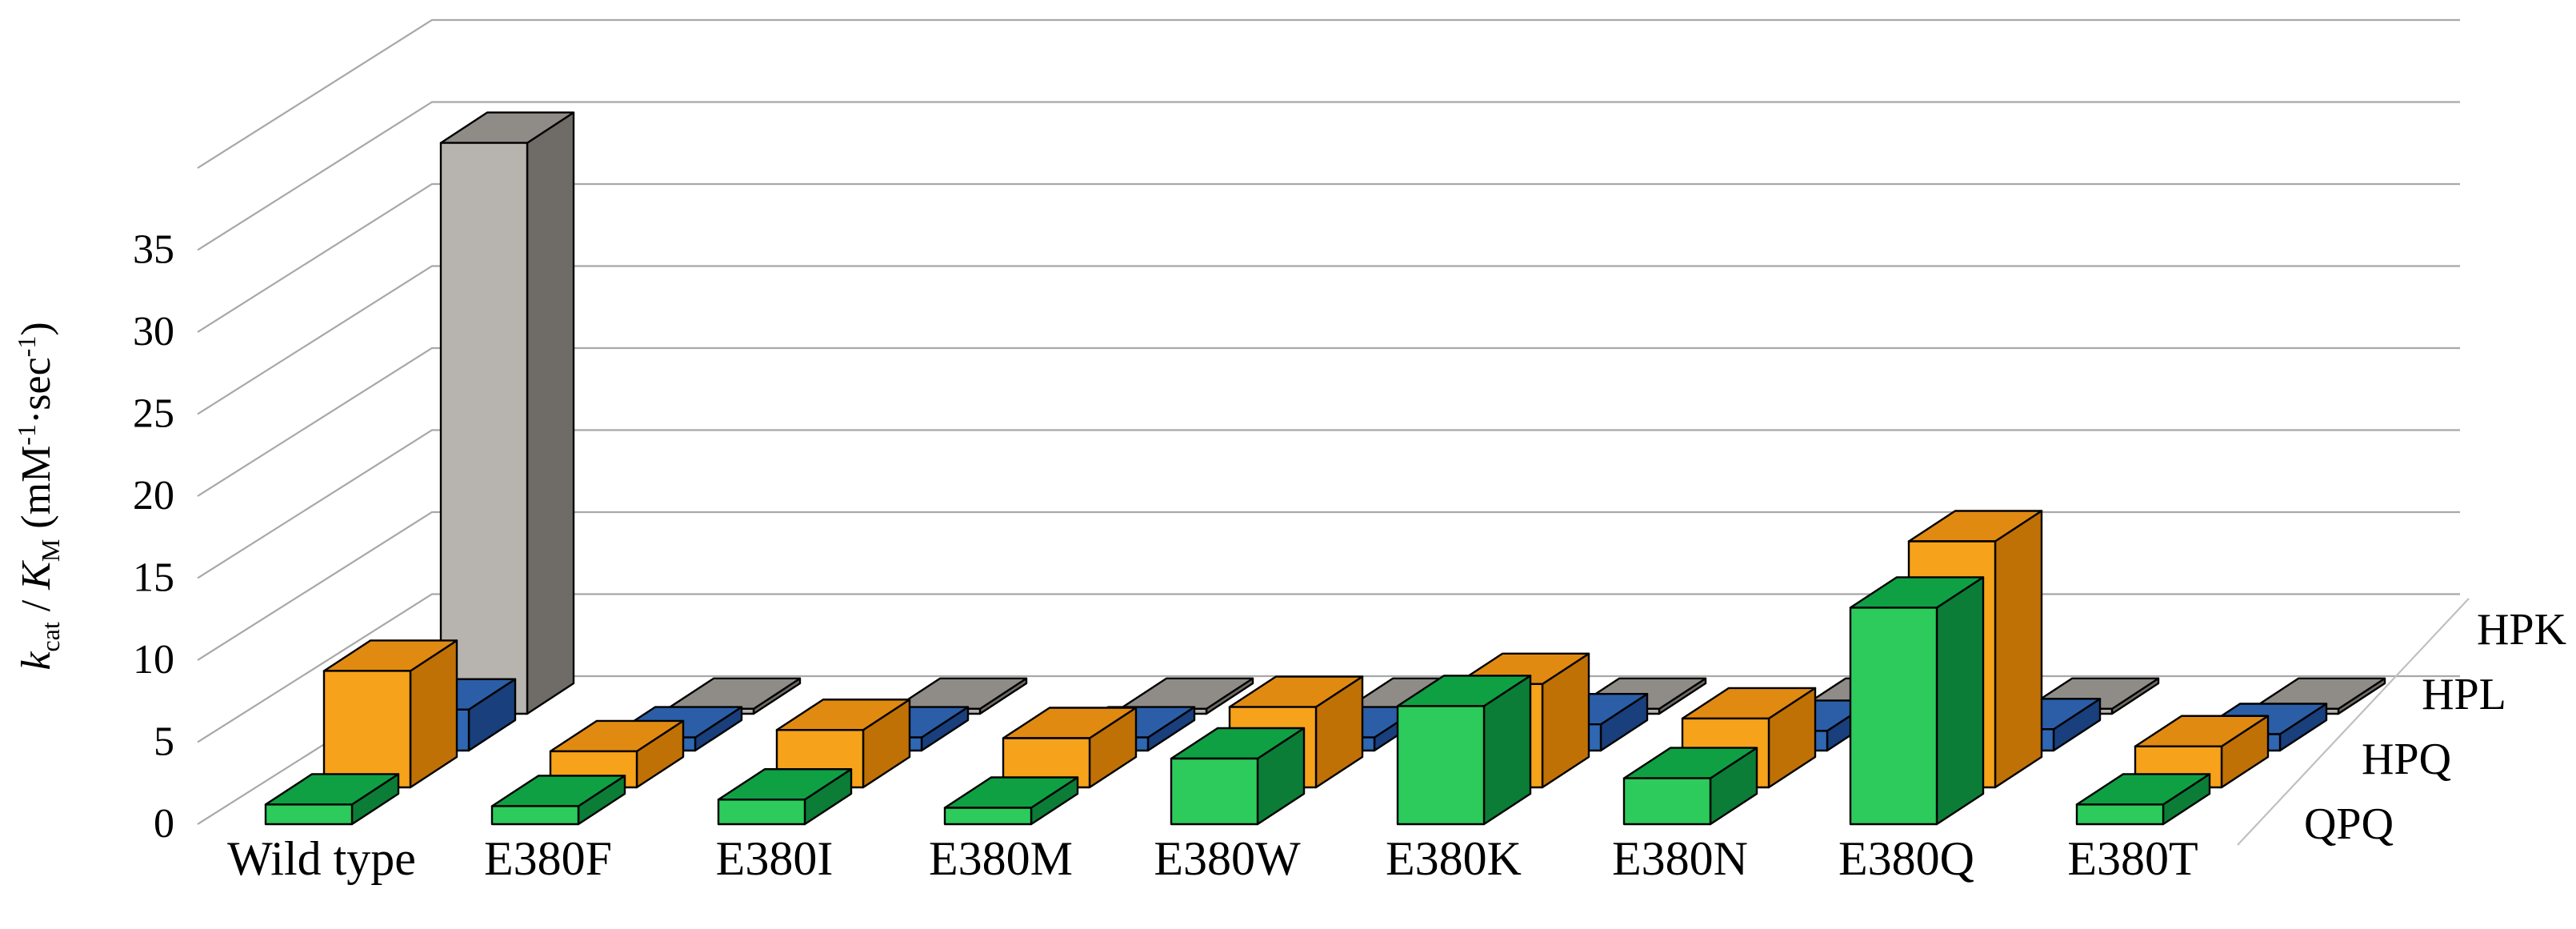 The width and height of the screenshot is (2576, 929). Describe the element at coordinates (36, 661) in the screenshot. I see `y-axis-title-part: k` at that location.